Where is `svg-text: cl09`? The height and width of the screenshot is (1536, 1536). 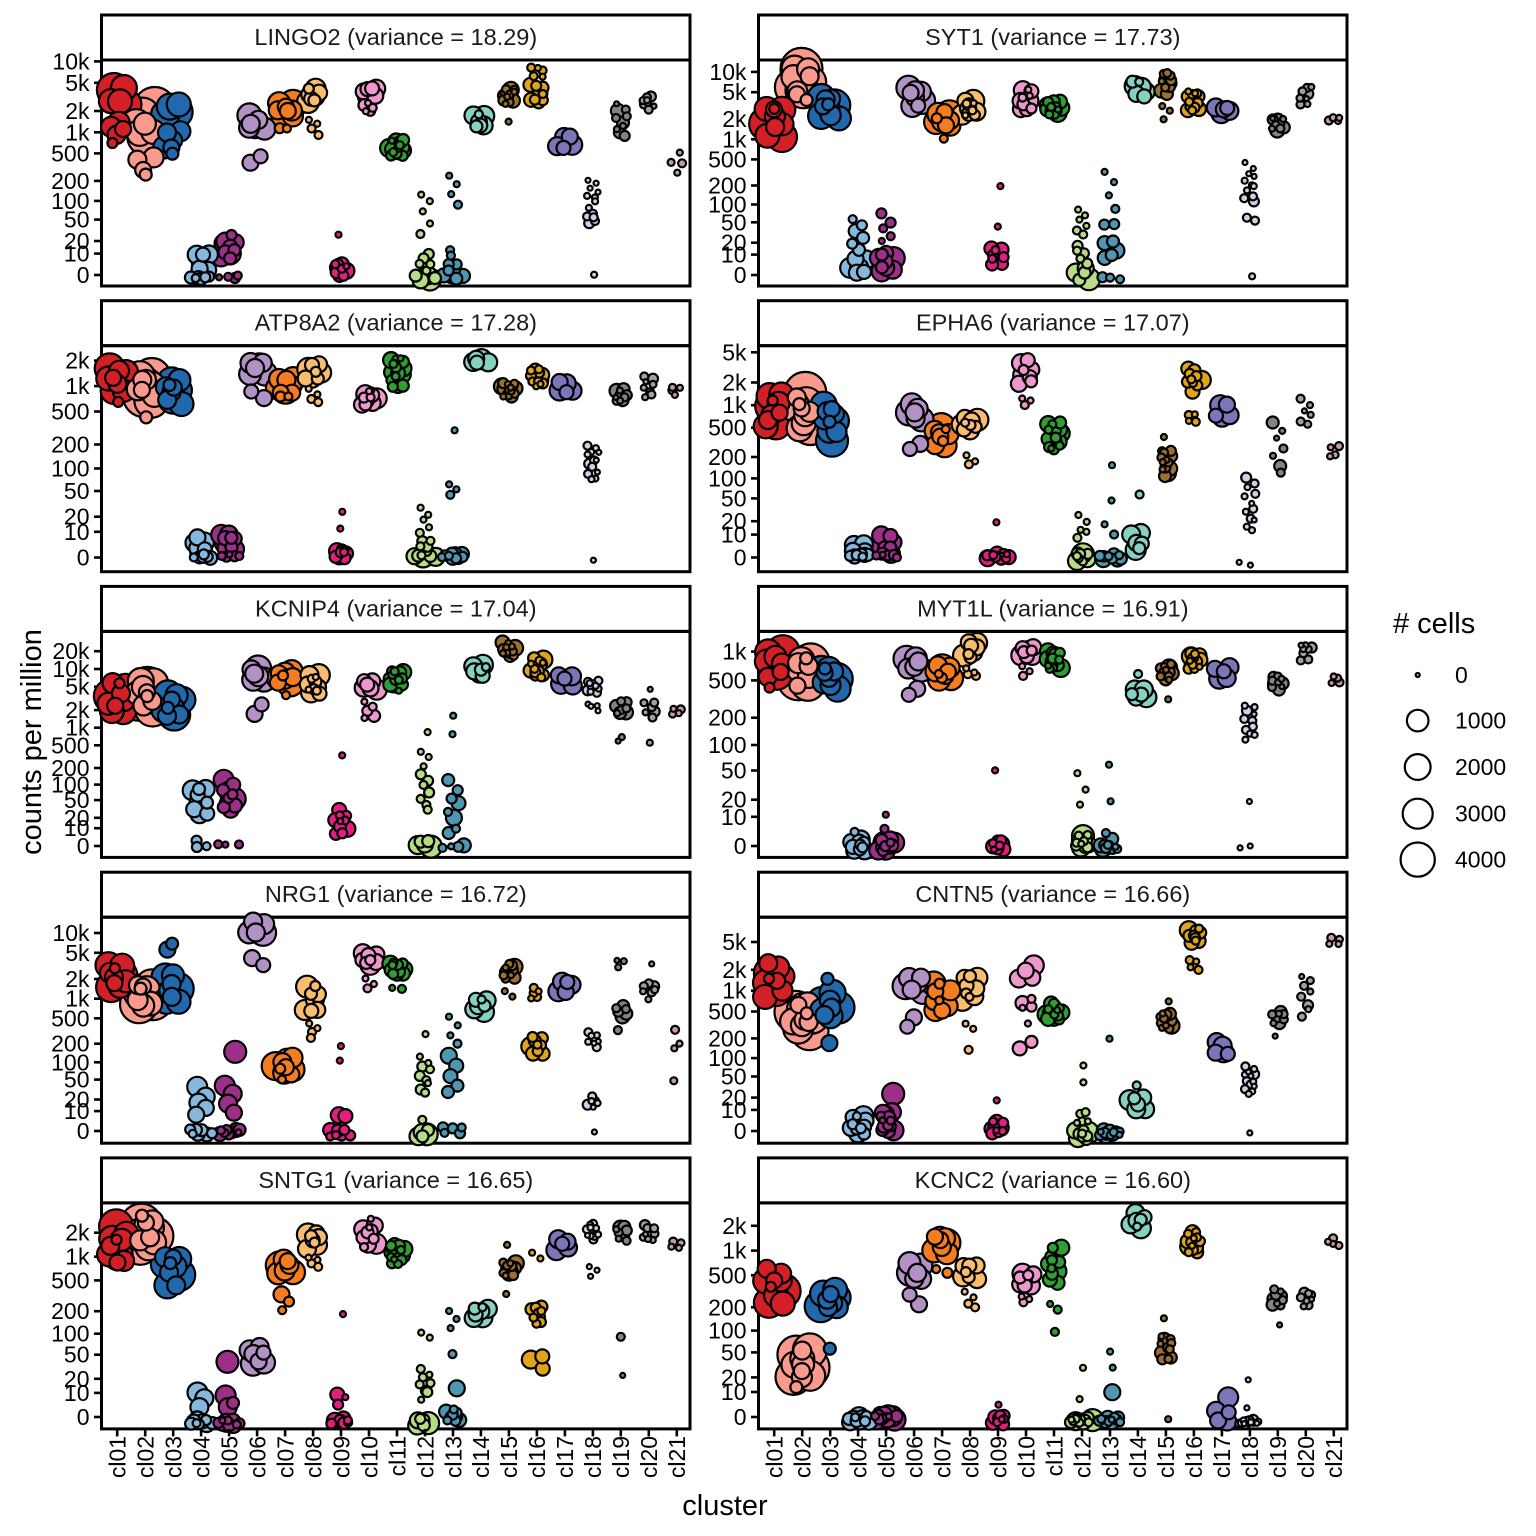 svg-text: cl09 is located at coordinates (998, 1457).